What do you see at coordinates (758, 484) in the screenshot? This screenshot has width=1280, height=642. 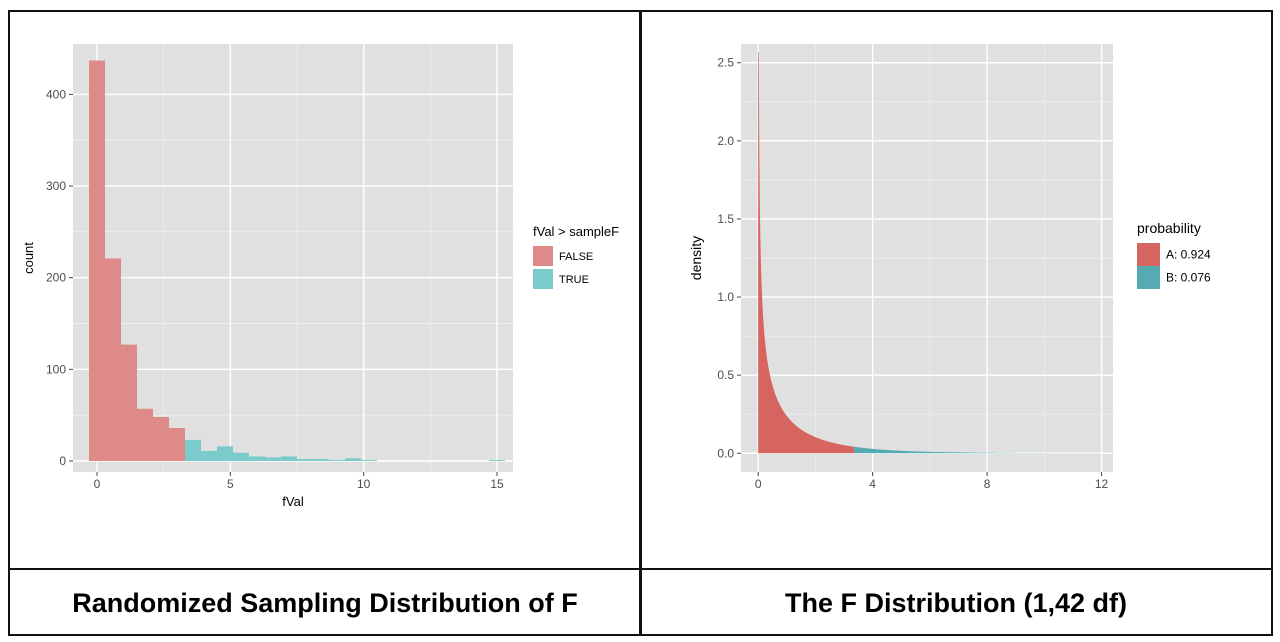 I see `dens-x-tick-label: 0` at bounding box center [758, 484].